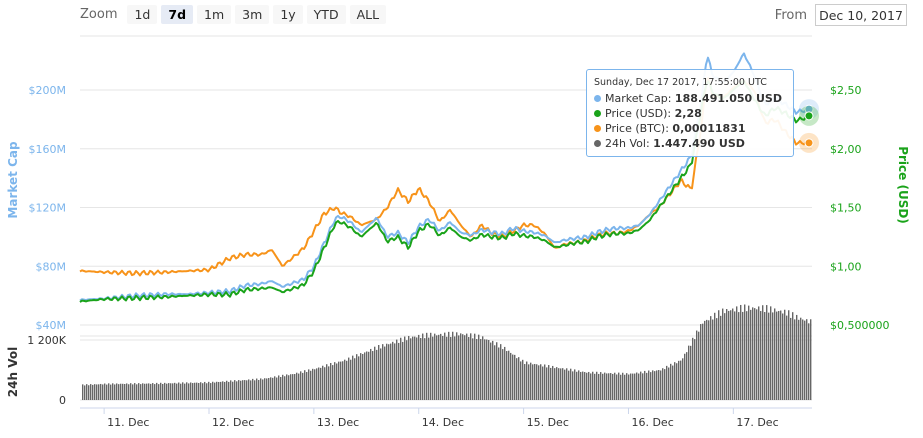 The width and height of the screenshot is (923, 438). I want to click on tooltip-row-price-btc: Price (BTC): 0,00011831, so click(690, 128).